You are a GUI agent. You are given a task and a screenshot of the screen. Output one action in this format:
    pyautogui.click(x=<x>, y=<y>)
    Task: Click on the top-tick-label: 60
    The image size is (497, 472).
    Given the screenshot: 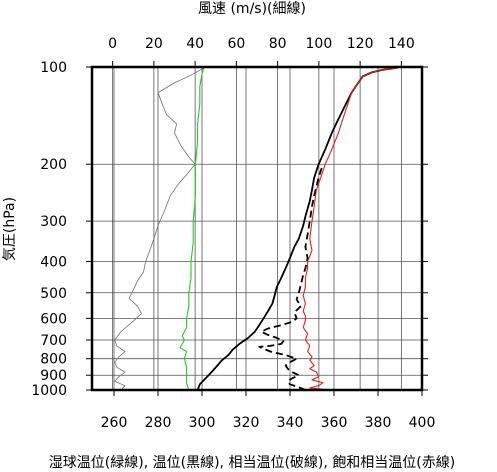 What is the action you would take?
    pyautogui.click(x=236, y=44)
    